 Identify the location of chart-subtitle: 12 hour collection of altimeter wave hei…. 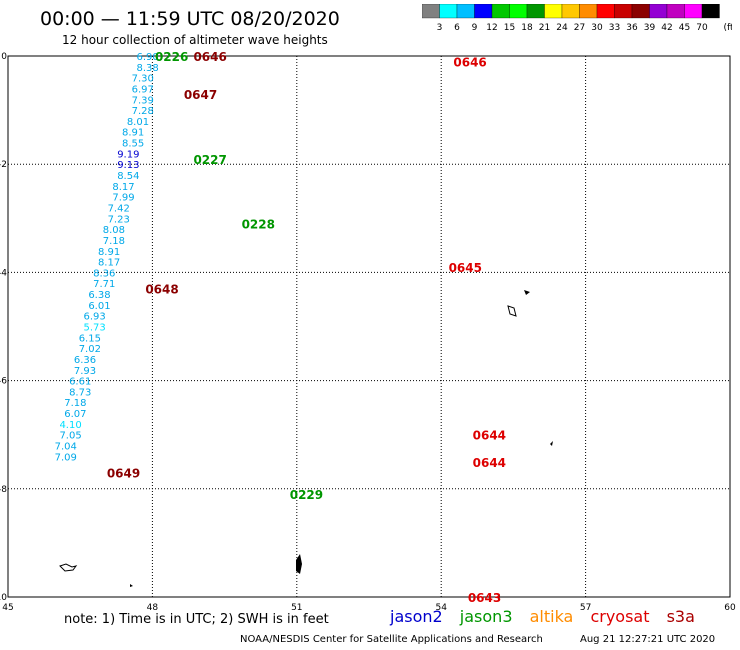
(195, 40).